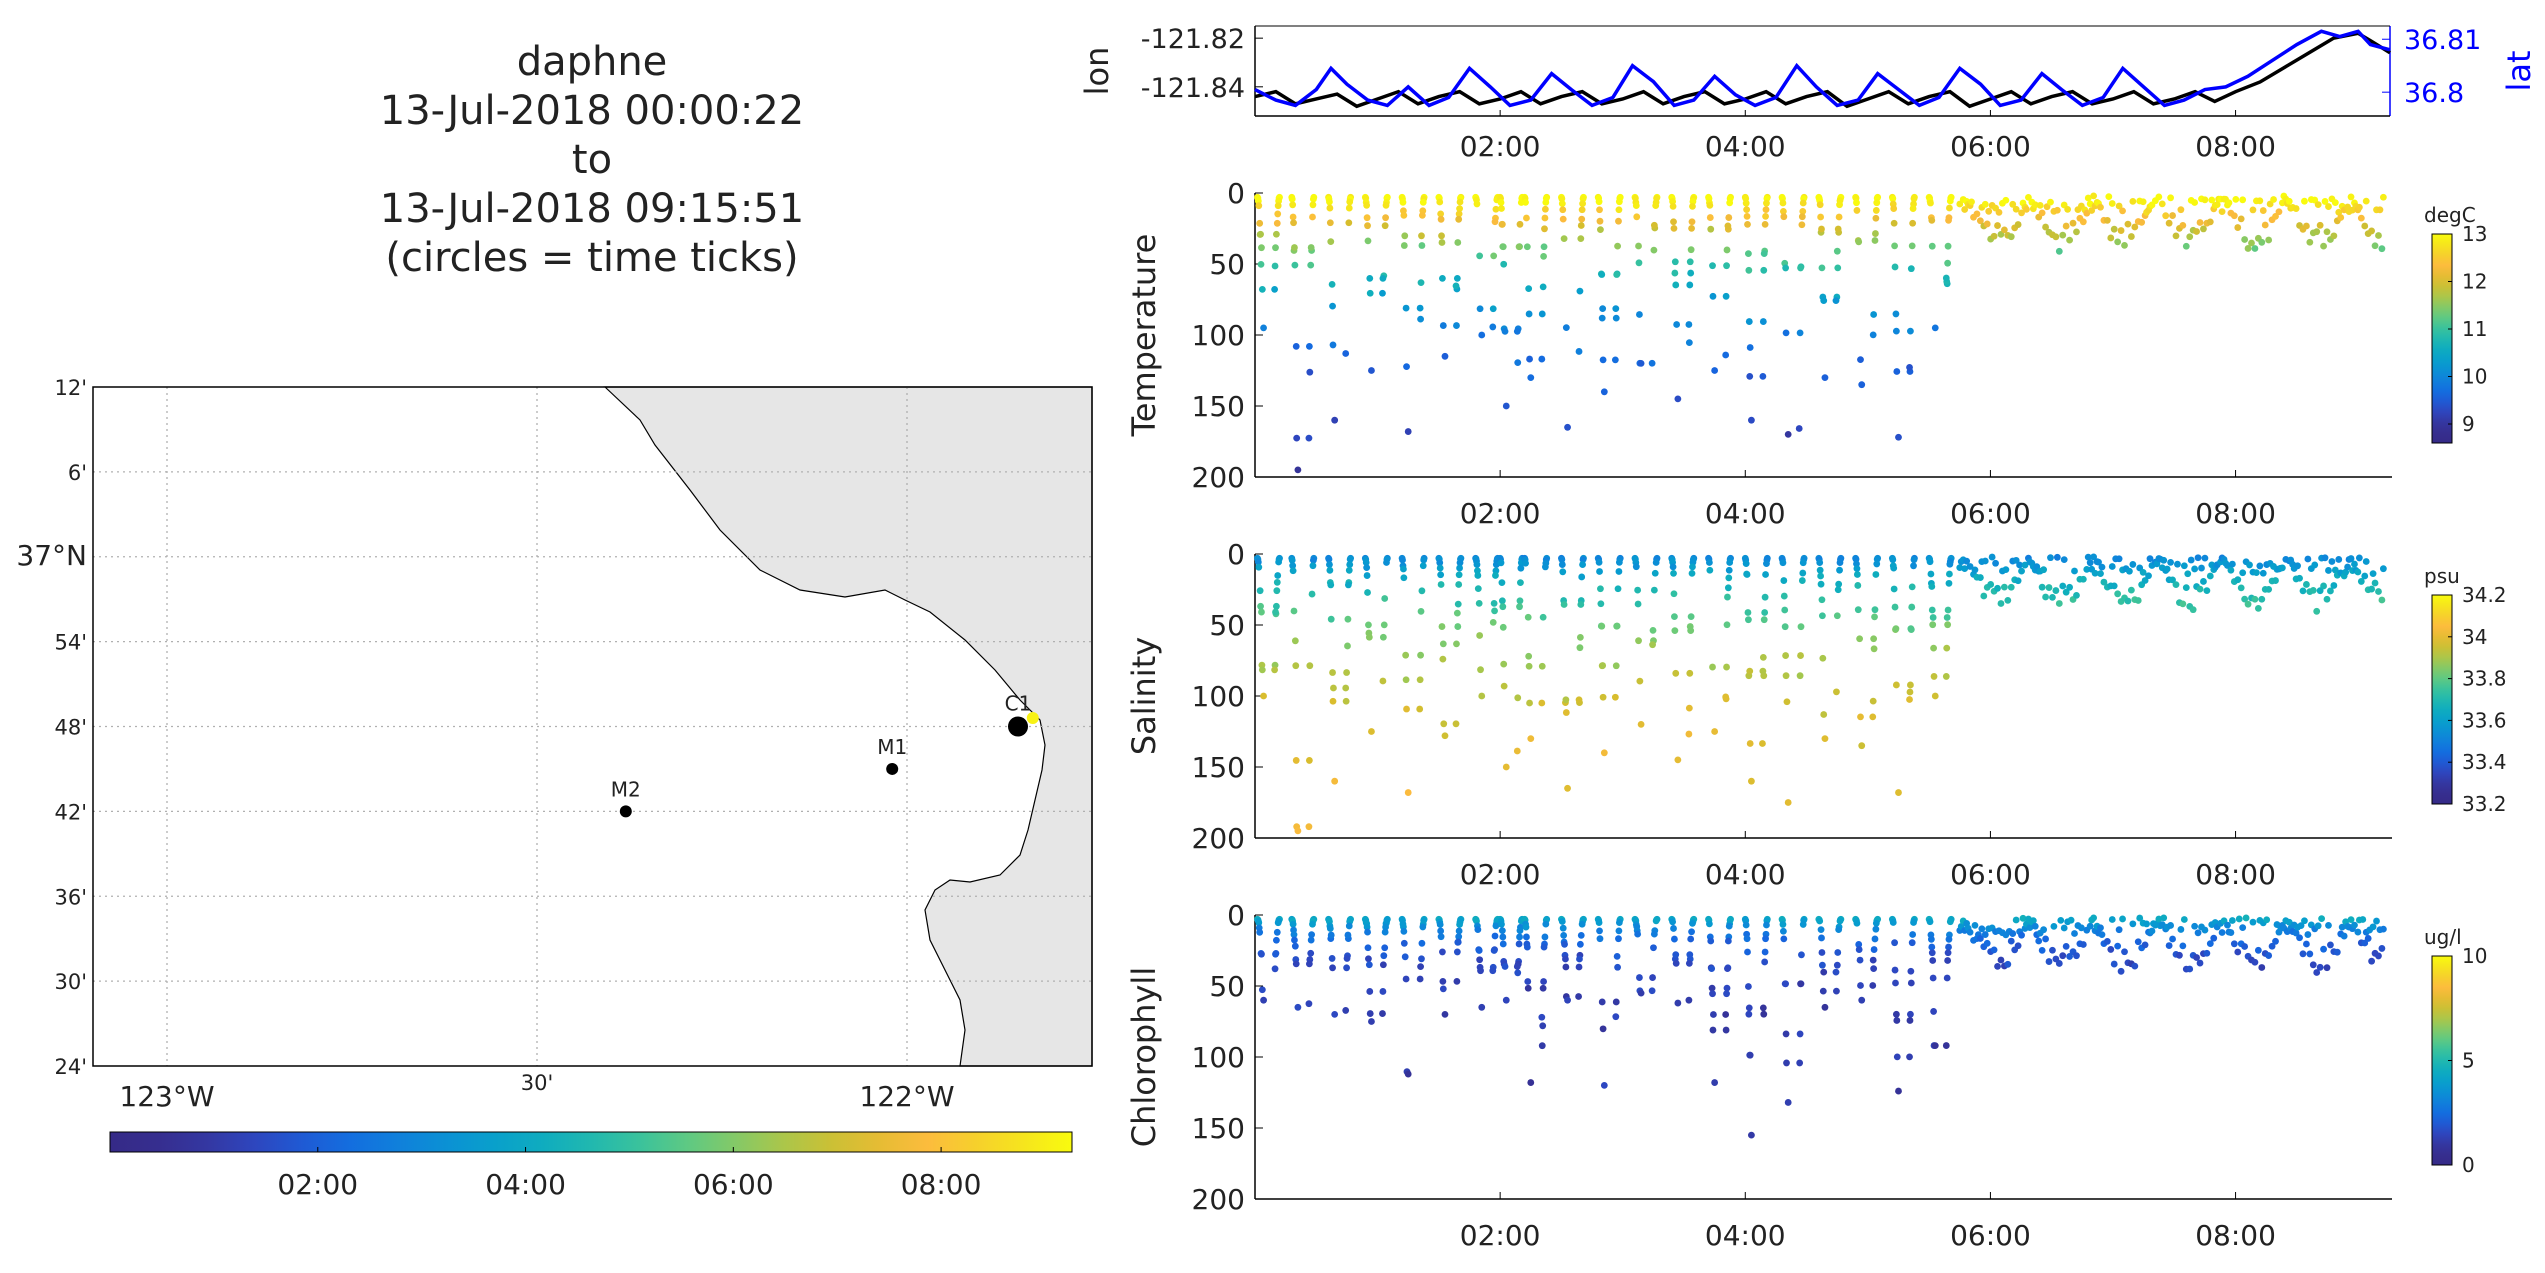 This screenshot has height=1273, width=2545. What do you see at coordinates (592, 209) in the screenshot?
I see `title-line-4: 13-Jul-2018 09:15:51` at bounding box center [592, 209].